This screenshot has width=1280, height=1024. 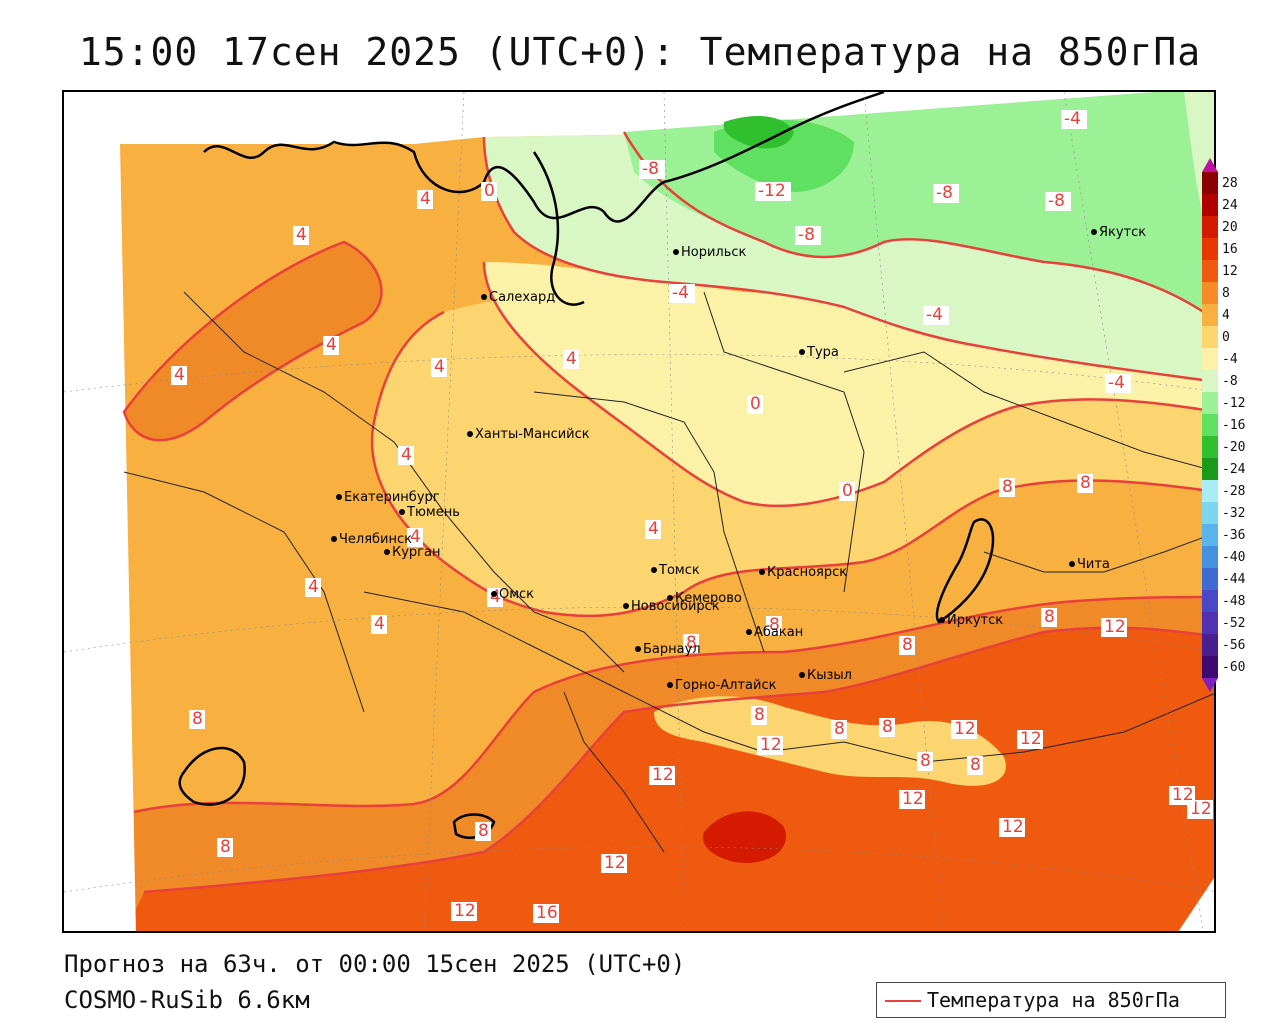 What do you see at coordinates (375, 539) in the screenshot?
I see `city-label: Челябинск` at bounding box center [375, 539].